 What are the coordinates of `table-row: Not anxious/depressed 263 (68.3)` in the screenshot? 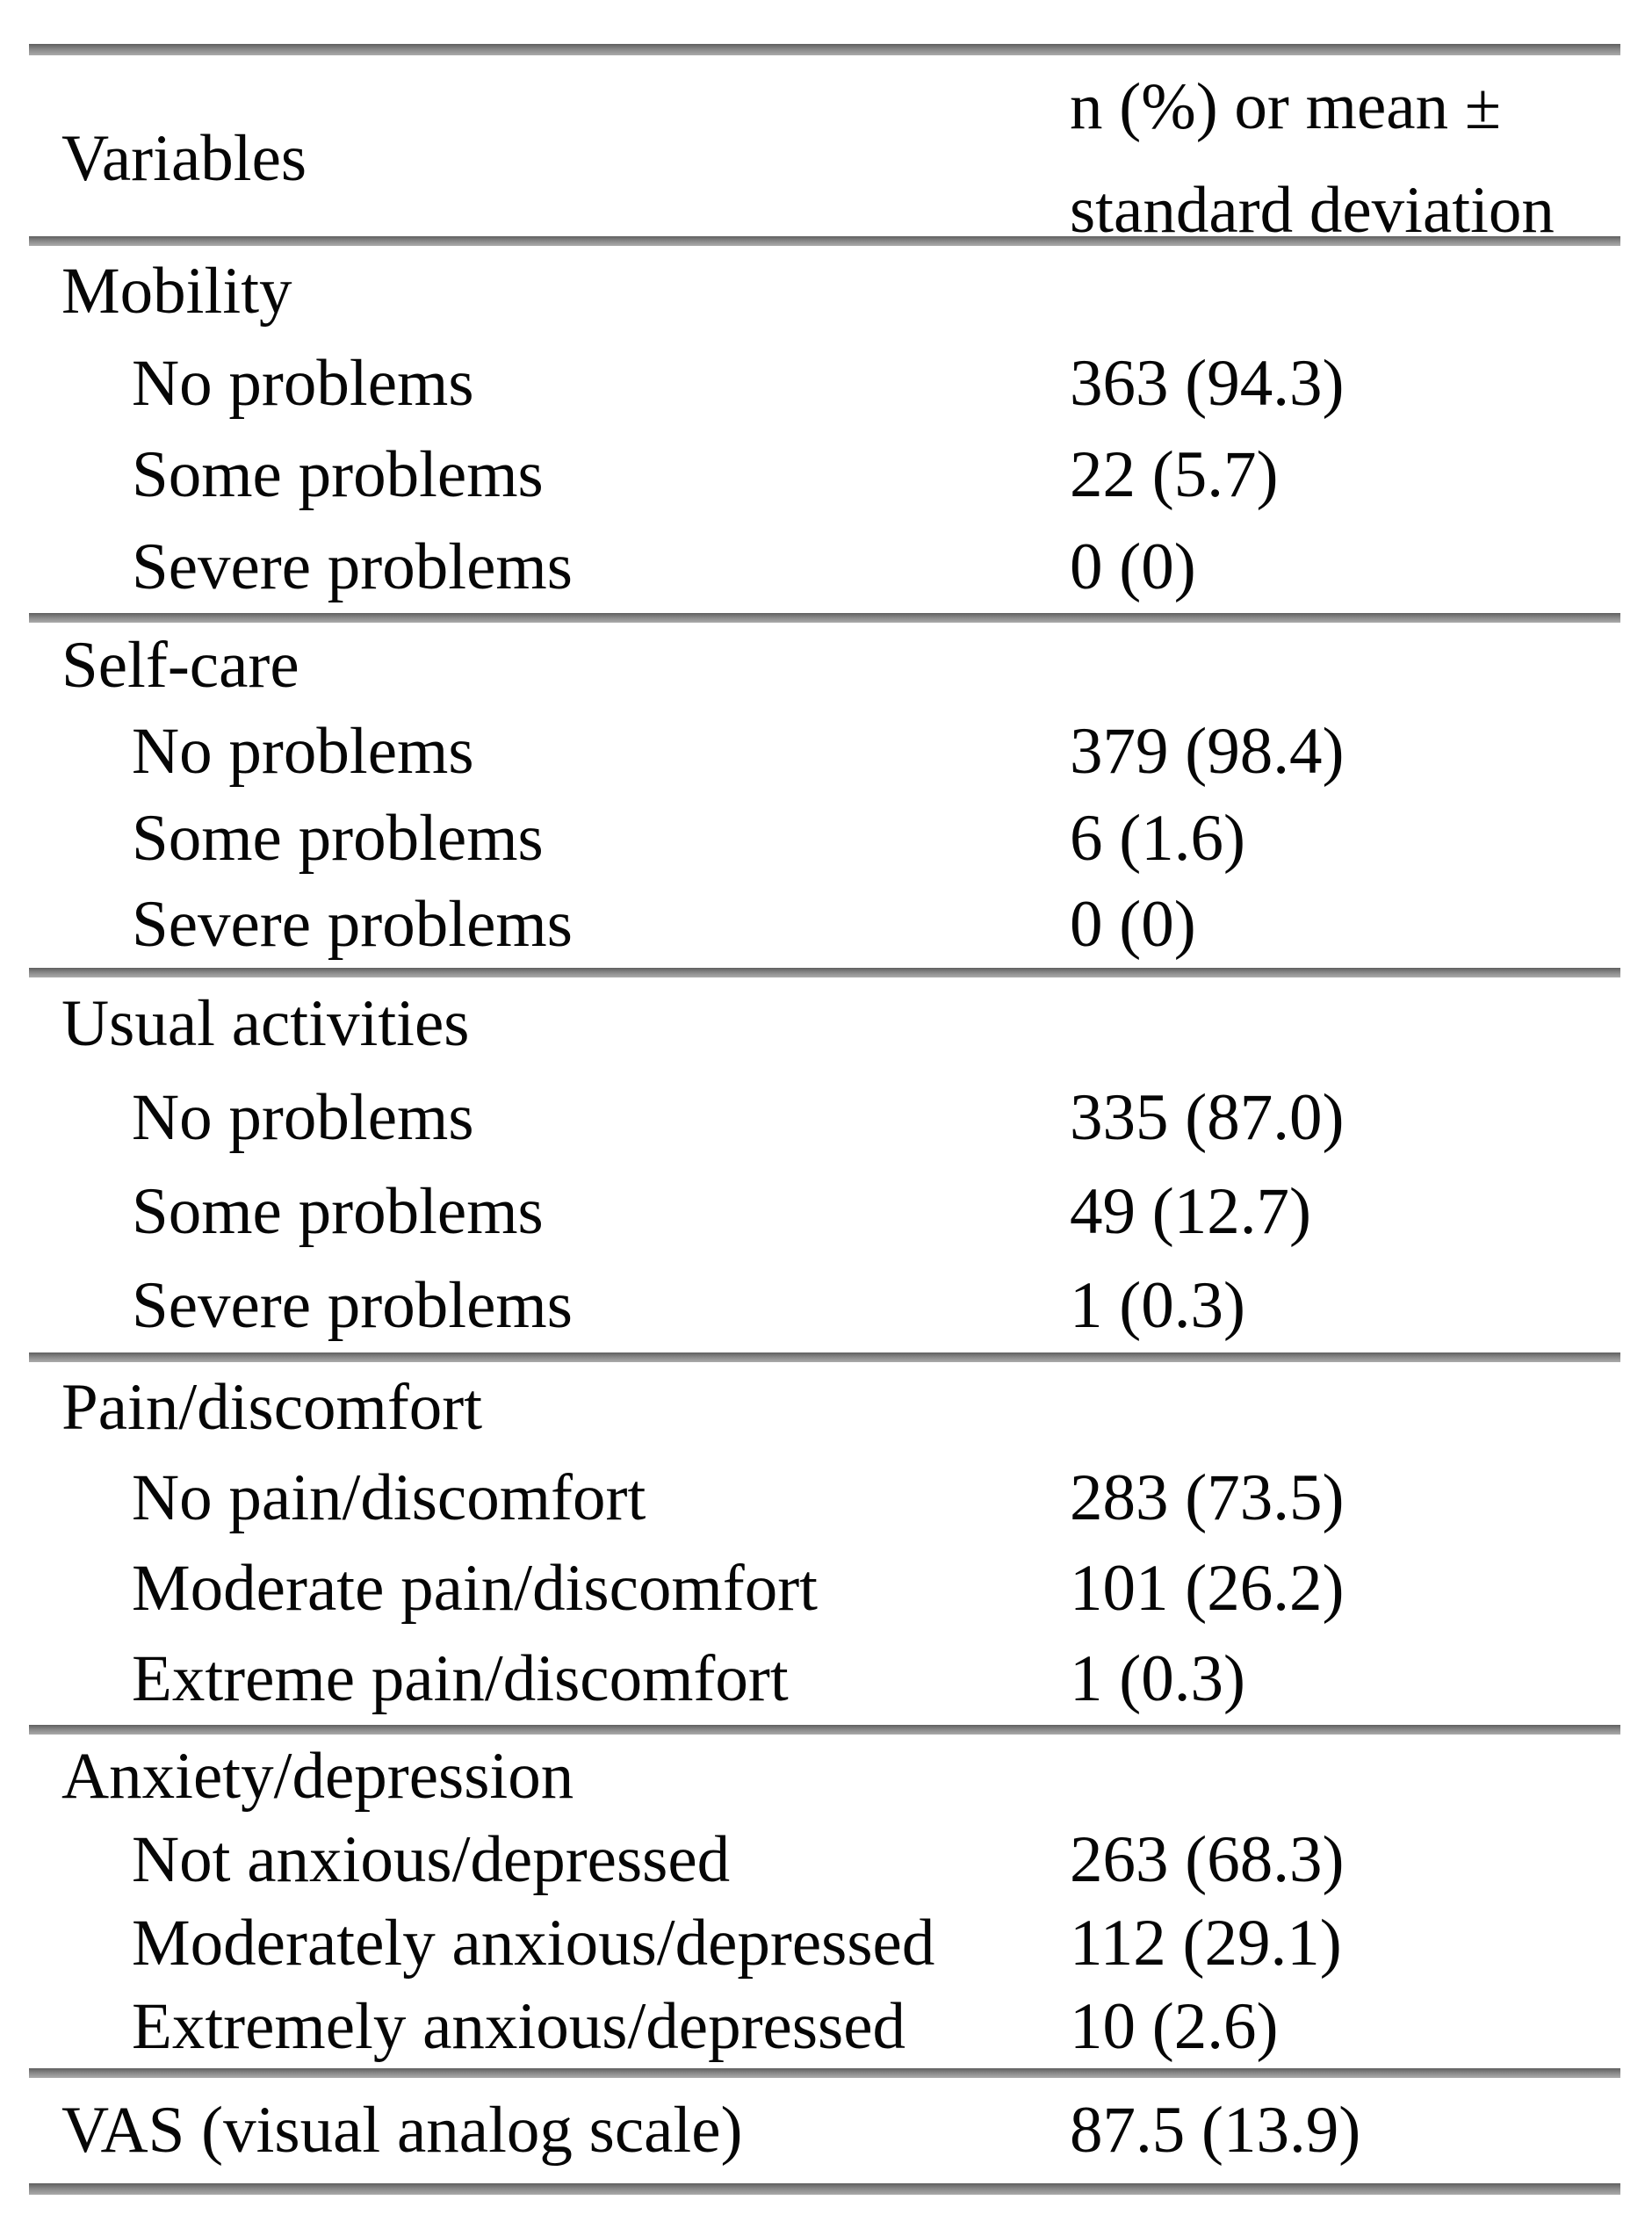 It's located at (824, 1860).